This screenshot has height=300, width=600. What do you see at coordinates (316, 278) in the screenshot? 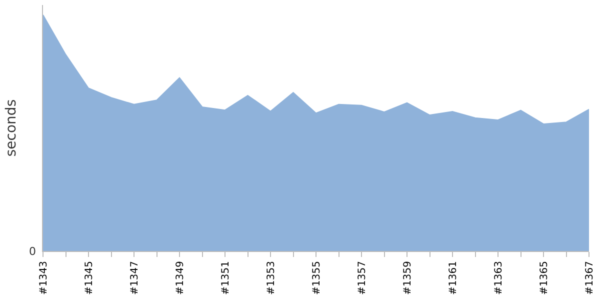
I see `x-tick-label: #1355` at bounding box center [316, 278].